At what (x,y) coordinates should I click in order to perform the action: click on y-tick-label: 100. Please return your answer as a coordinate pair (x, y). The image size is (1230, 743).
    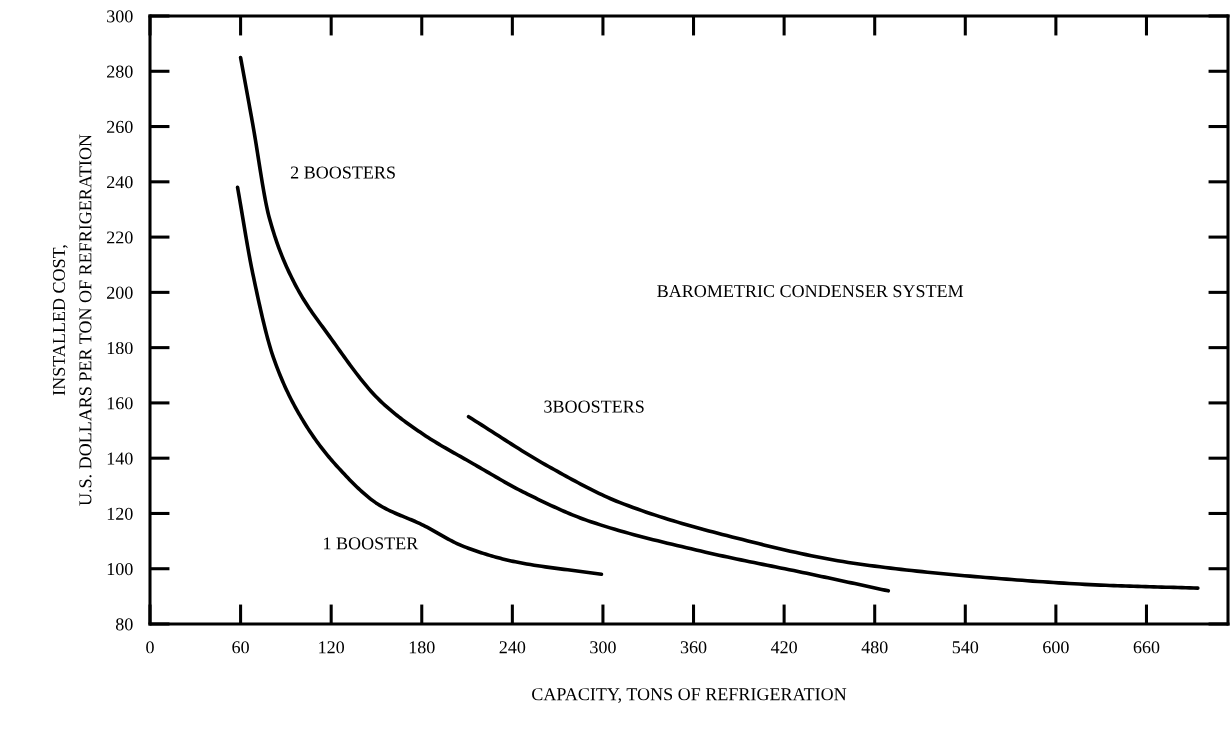
    Looking at the image, I should click on (120, 569).